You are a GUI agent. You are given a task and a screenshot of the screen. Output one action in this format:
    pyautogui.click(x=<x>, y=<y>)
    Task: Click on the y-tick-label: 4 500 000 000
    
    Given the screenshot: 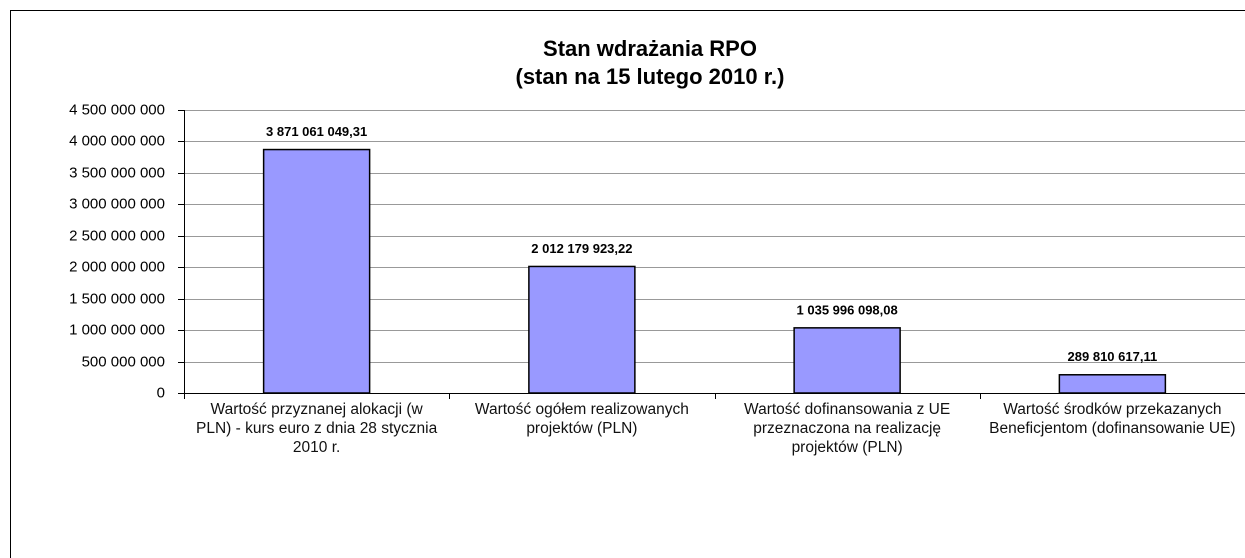 What is the action you would take?
    pyautogui.click(x=117, y=109)
    